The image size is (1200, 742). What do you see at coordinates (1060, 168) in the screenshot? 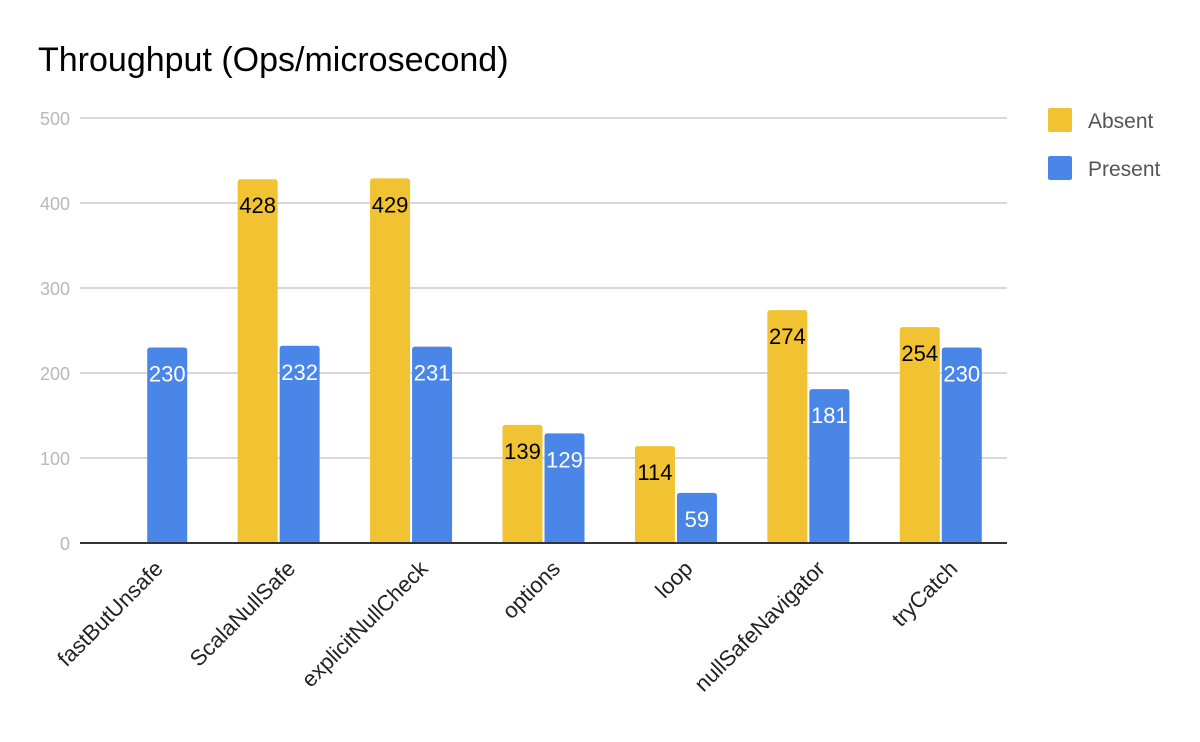
I see `legend-swatch-present` at bounding box center [1060, 168].